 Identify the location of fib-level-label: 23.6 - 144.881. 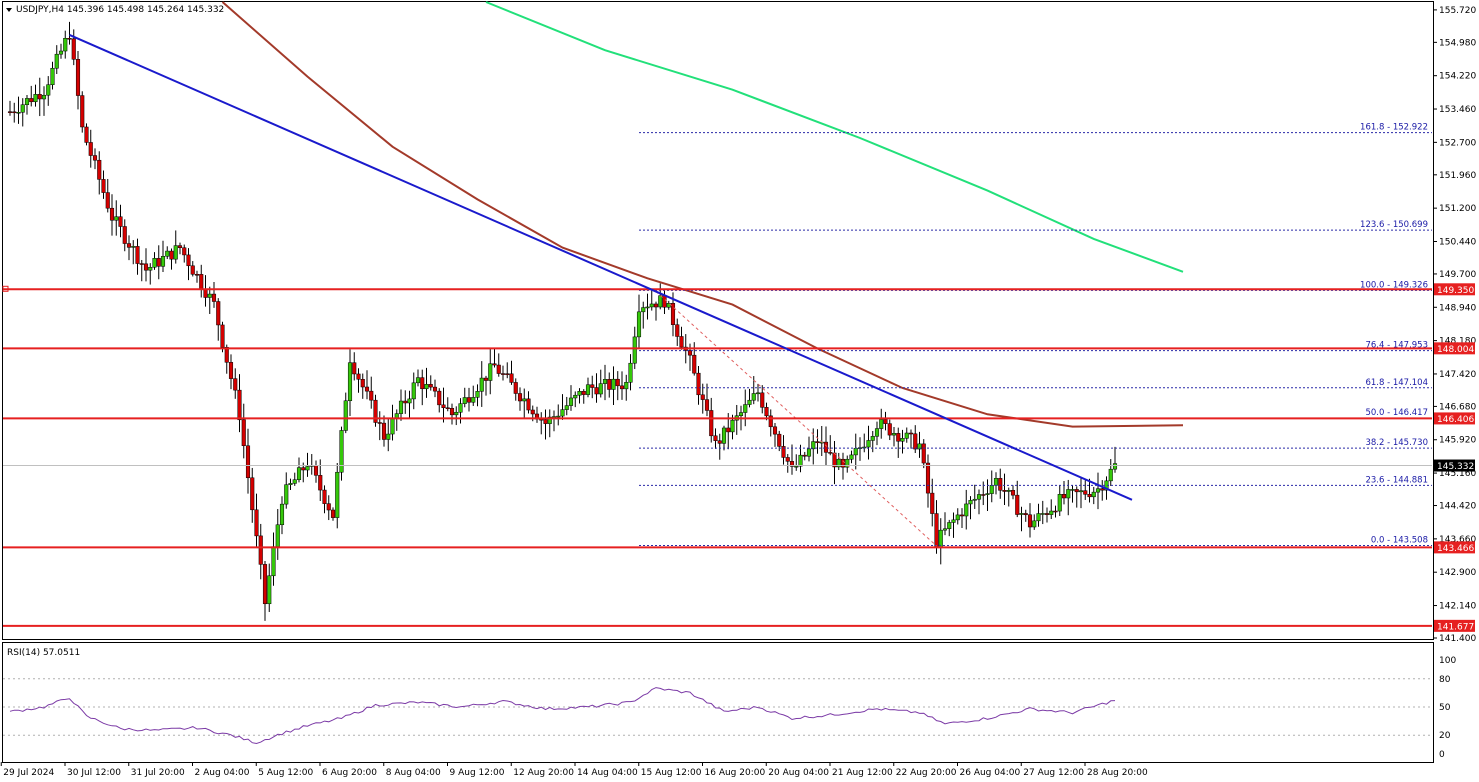
(1396, 480).